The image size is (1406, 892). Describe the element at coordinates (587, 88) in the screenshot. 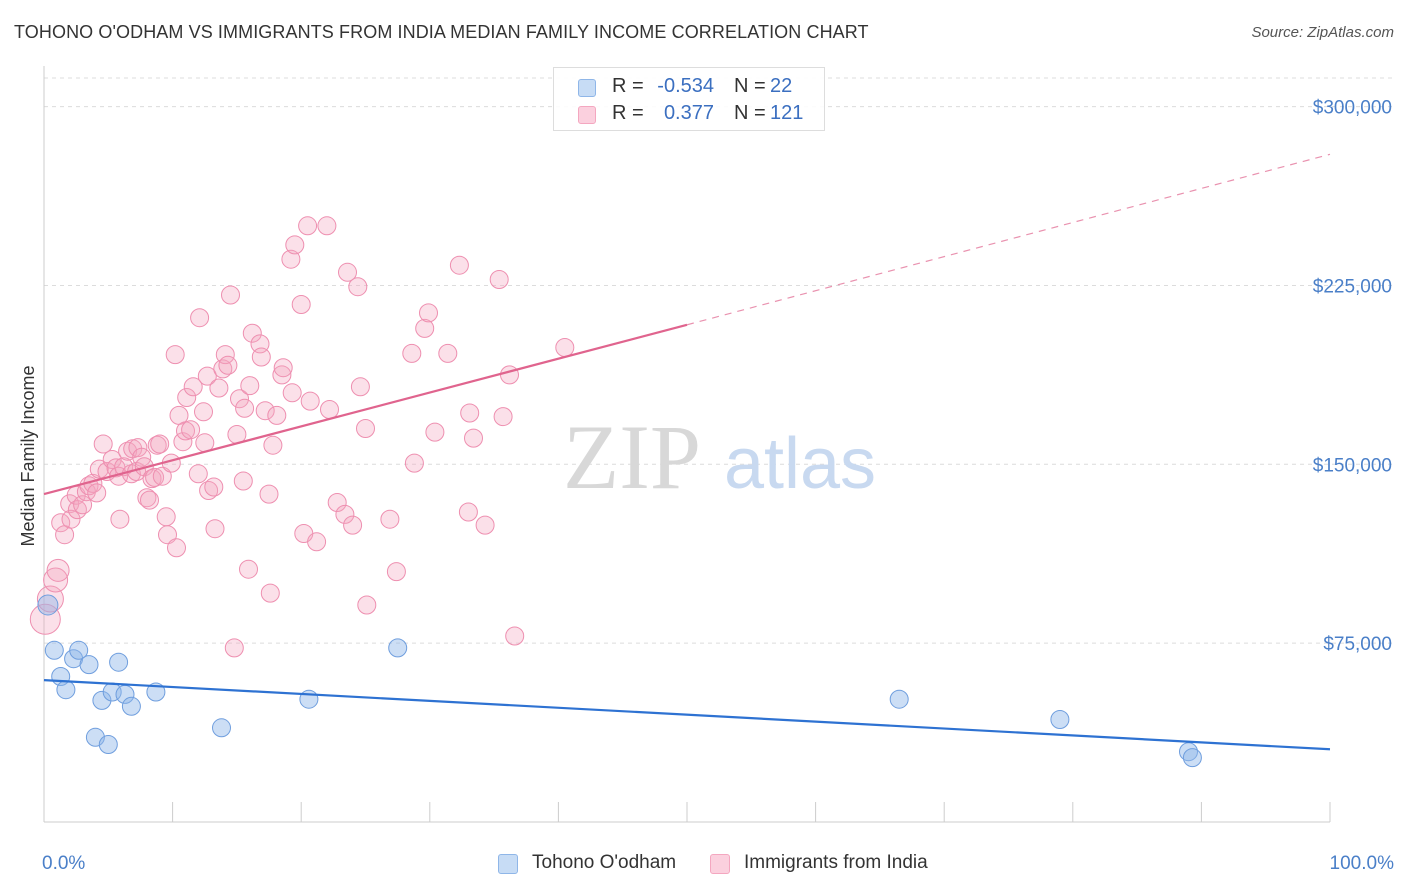

I see `legend-swatch-blue` at that location.